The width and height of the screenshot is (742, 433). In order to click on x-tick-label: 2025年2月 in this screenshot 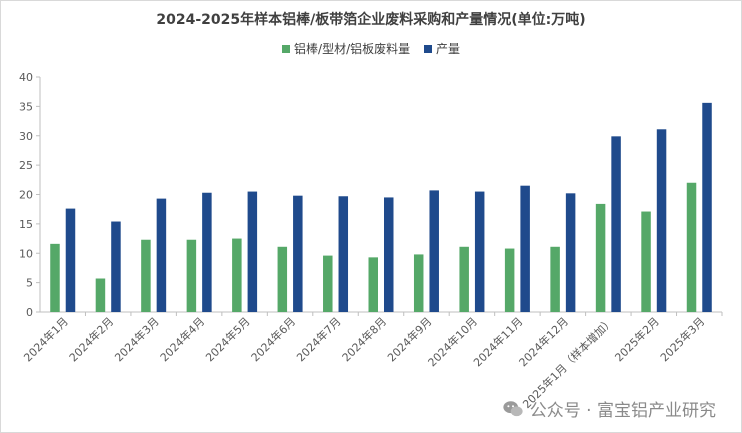, I will do `click(637, 339)`.